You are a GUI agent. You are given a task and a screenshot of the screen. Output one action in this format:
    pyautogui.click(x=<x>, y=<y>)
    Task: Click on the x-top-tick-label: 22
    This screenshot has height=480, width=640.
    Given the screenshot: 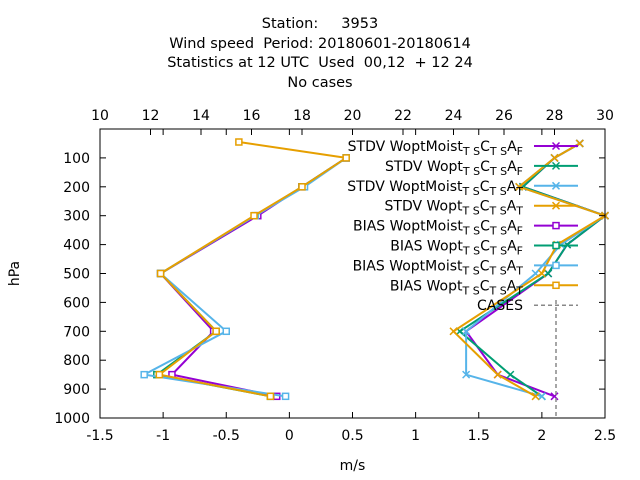 What is the action you would take?
    pyautogui.click(x=403, y=116)
    